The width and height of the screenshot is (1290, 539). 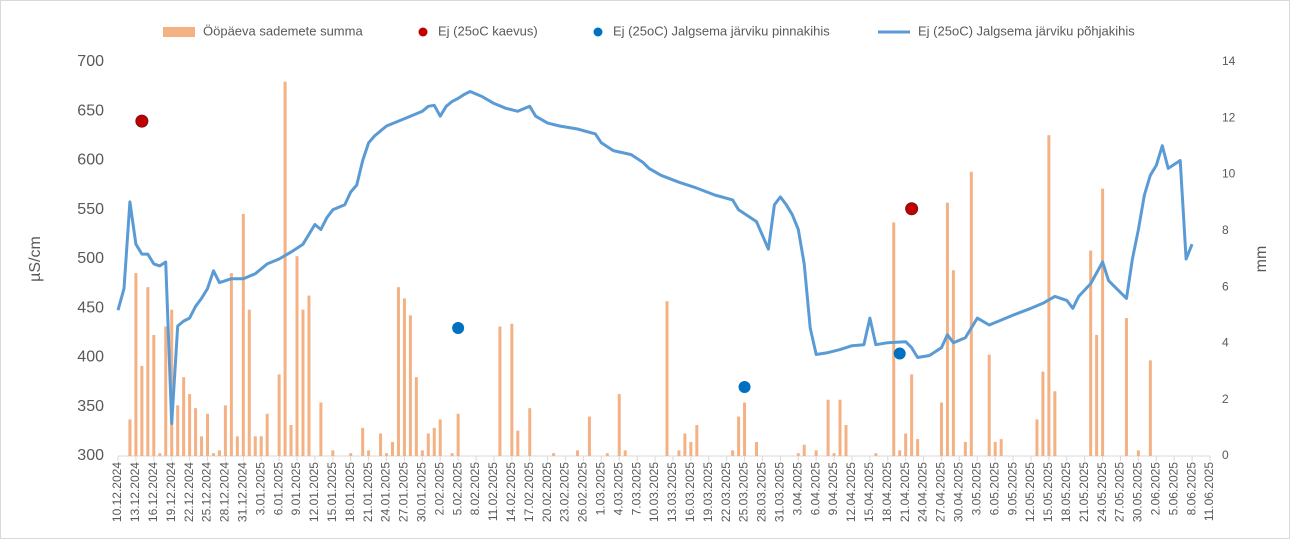 I want to click on x-tick-label: 18.04.2025, so click(x=887, y=492).